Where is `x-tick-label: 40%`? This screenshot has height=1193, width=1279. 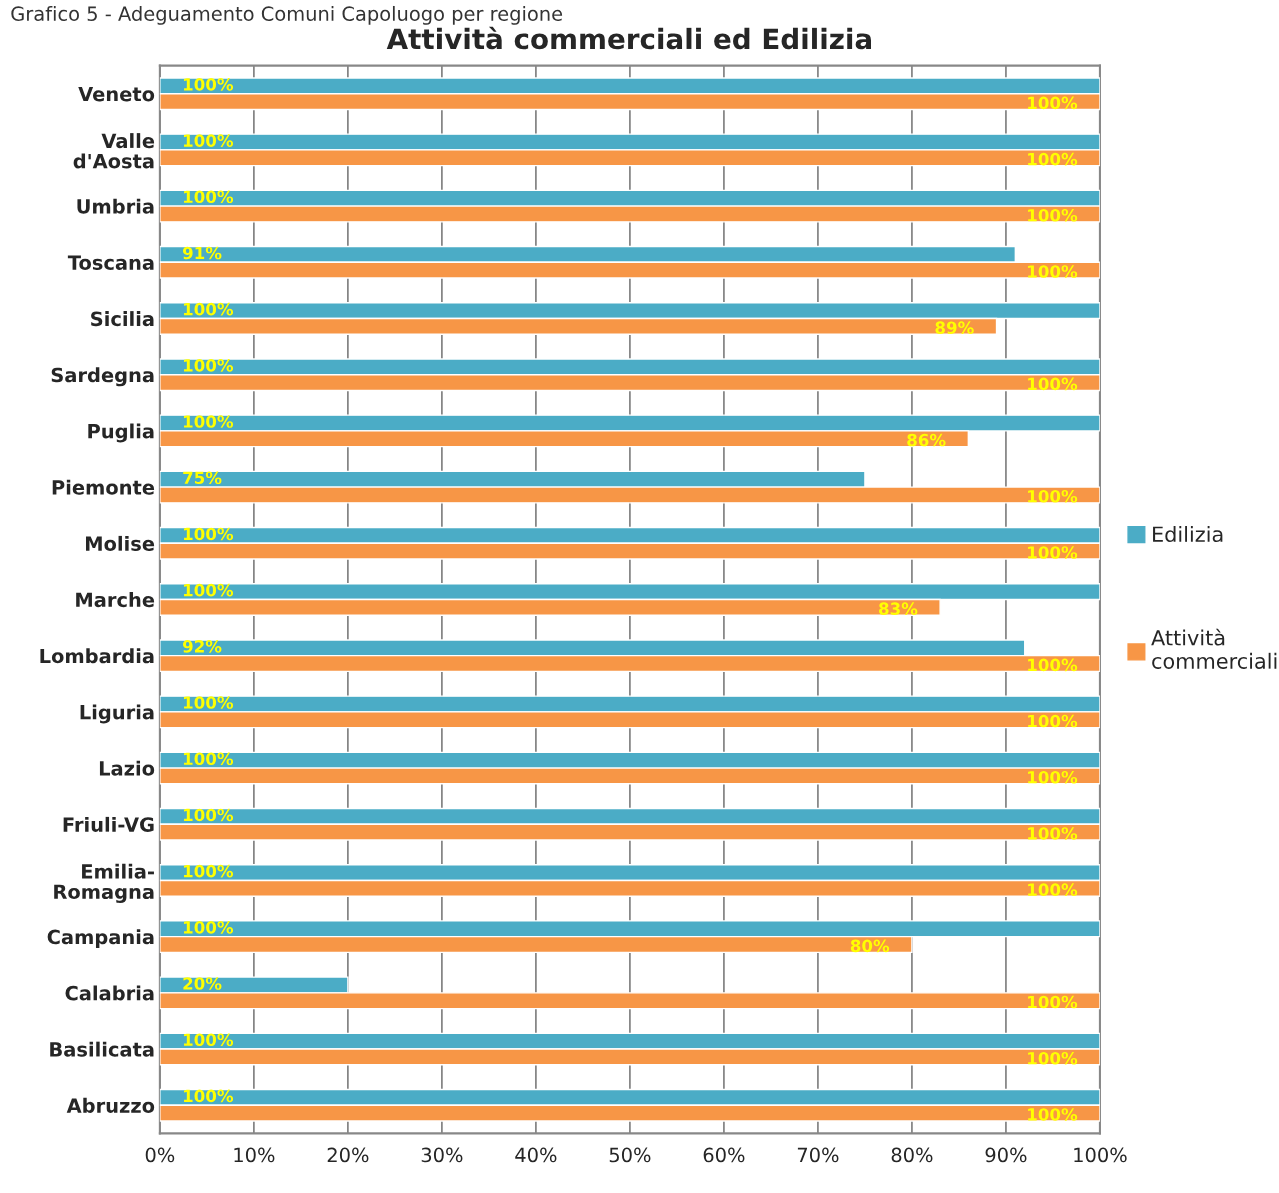
x-tick-label: 40% is located at coordinates (536, 1155).